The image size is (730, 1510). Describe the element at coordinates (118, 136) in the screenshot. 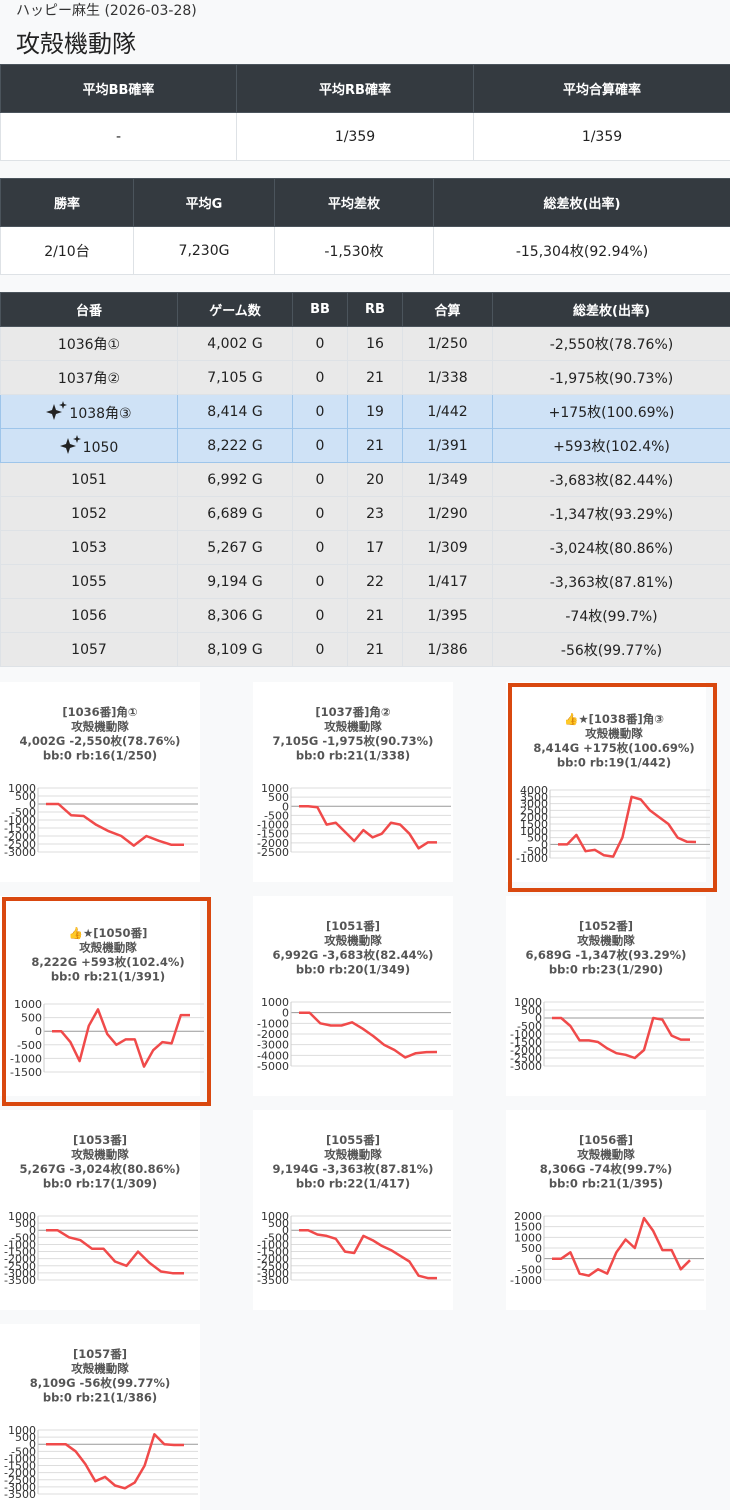

I see `cell-text: -` at that location.